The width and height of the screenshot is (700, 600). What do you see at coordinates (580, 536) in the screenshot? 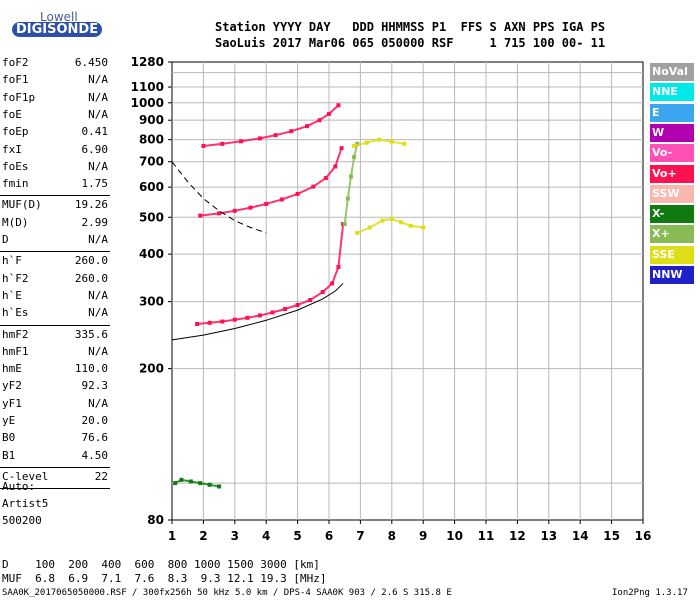
I see `x-tick-label: 14` at bounding box center [580, 536].